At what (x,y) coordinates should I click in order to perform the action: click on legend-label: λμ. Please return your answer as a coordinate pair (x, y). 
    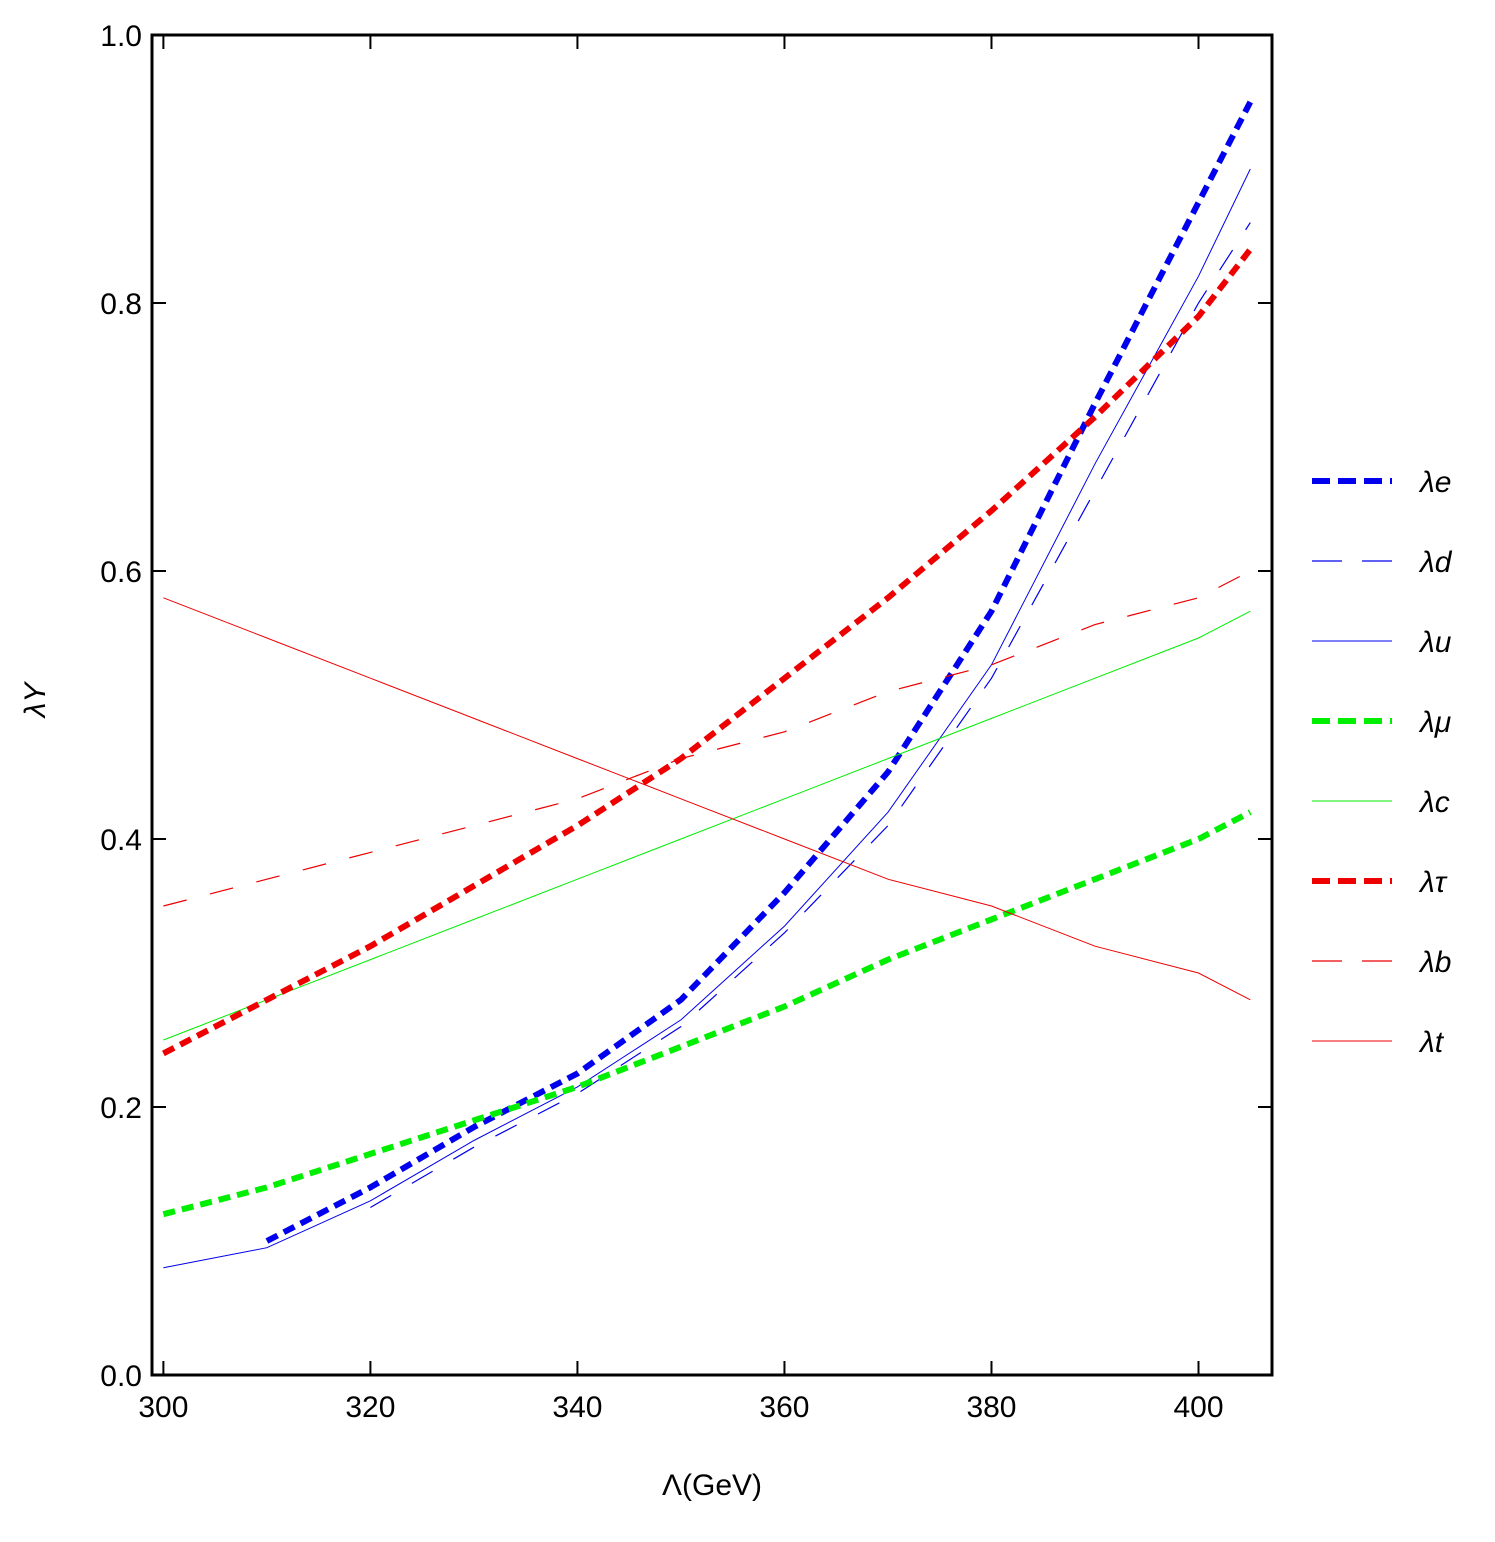
    Looking at the image, I should click on (1434, 722).